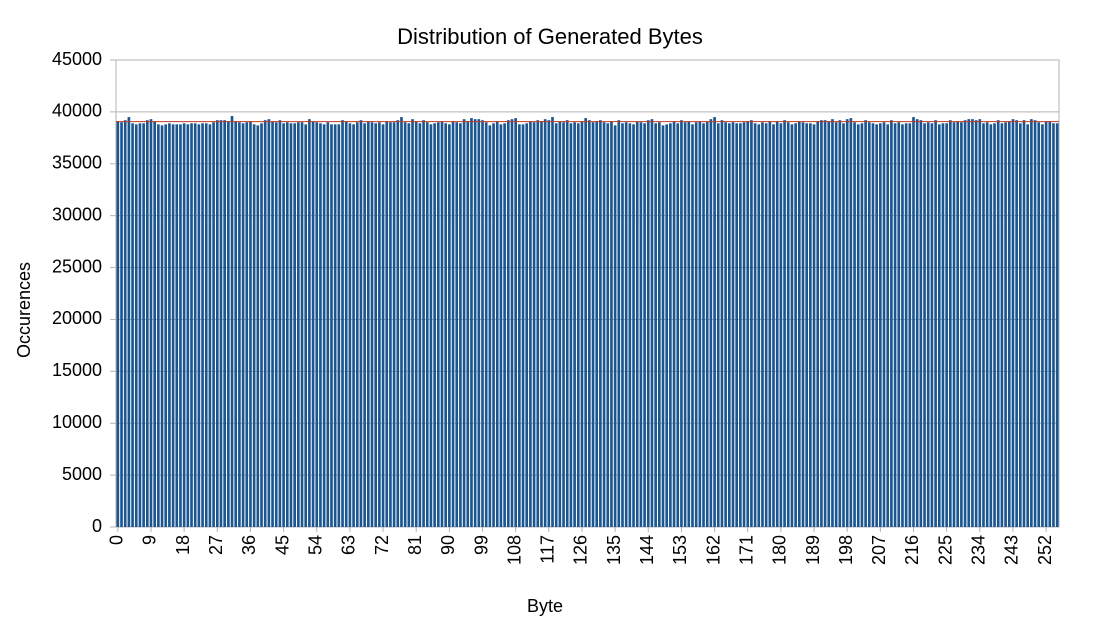 The image size is (1102, 622). I want to click on x-tick-label: 126, so click(581, 550).